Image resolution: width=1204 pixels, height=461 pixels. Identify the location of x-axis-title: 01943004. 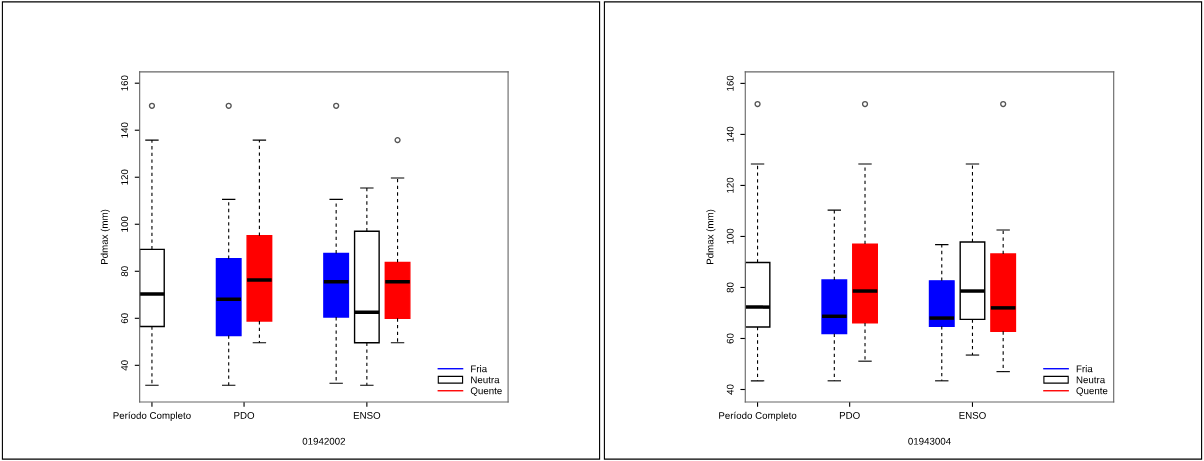
(929, 441).